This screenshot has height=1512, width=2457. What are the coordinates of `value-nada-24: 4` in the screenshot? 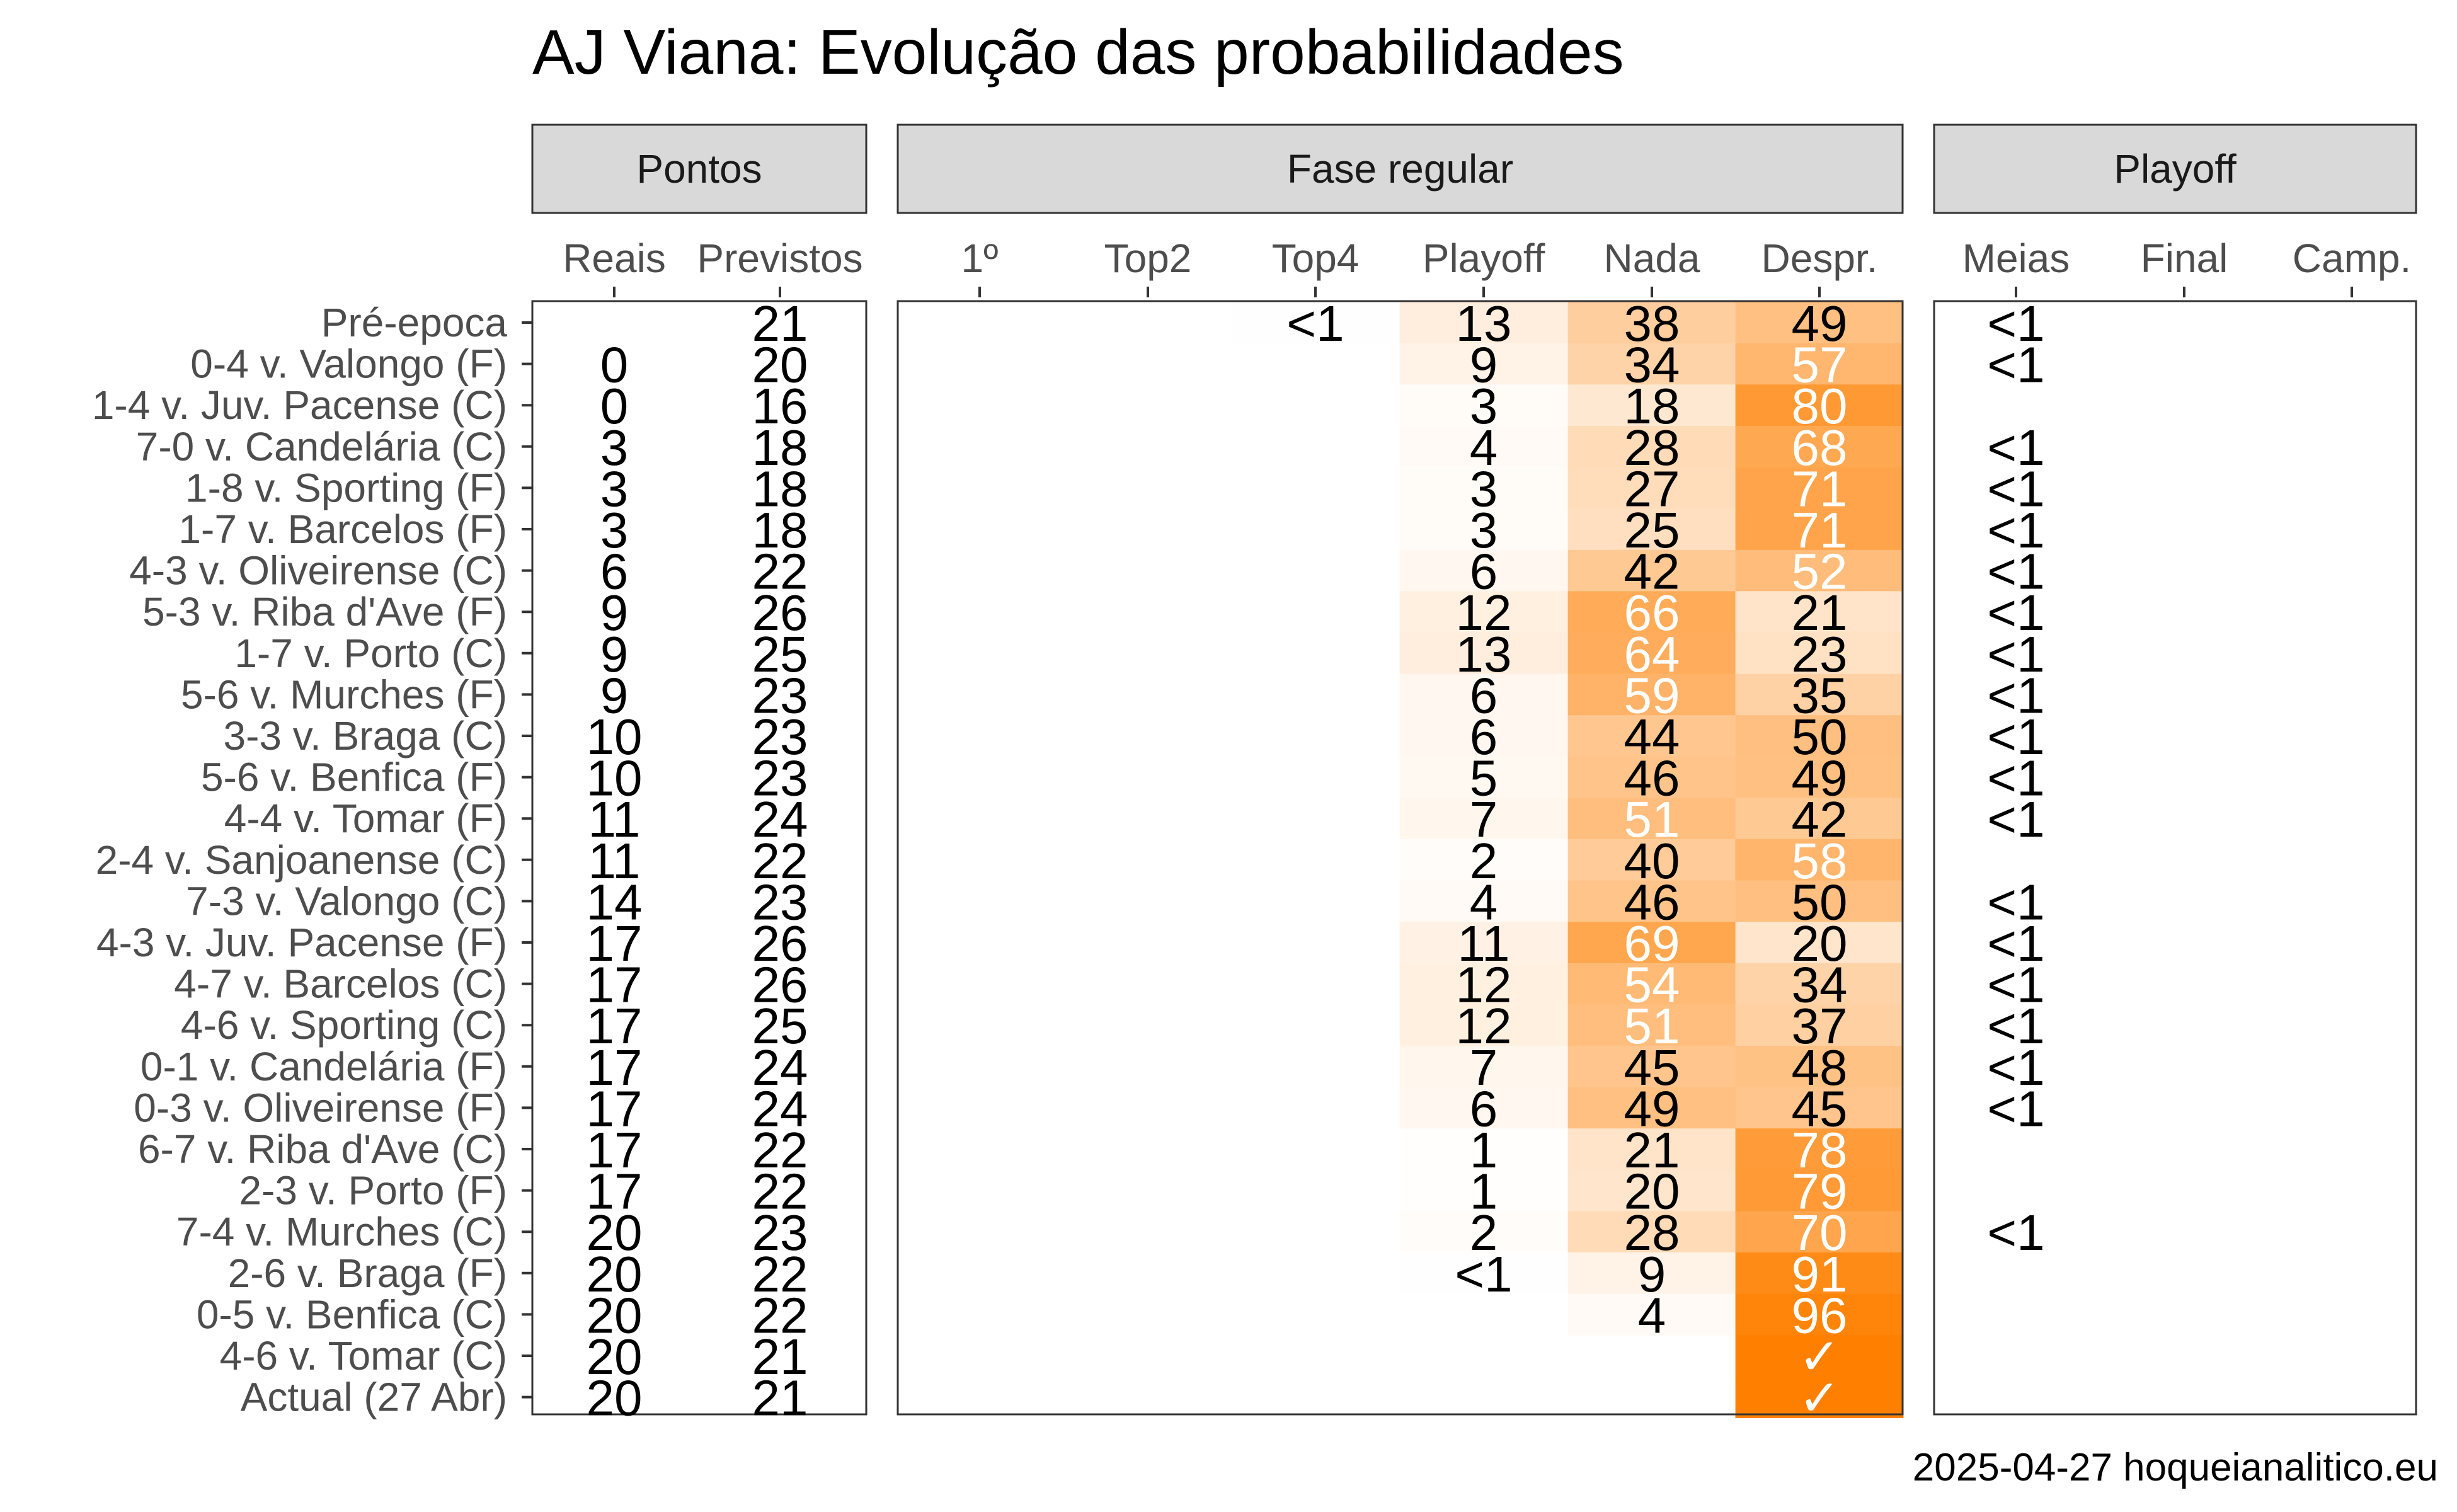 It's located at (1652, 1315).